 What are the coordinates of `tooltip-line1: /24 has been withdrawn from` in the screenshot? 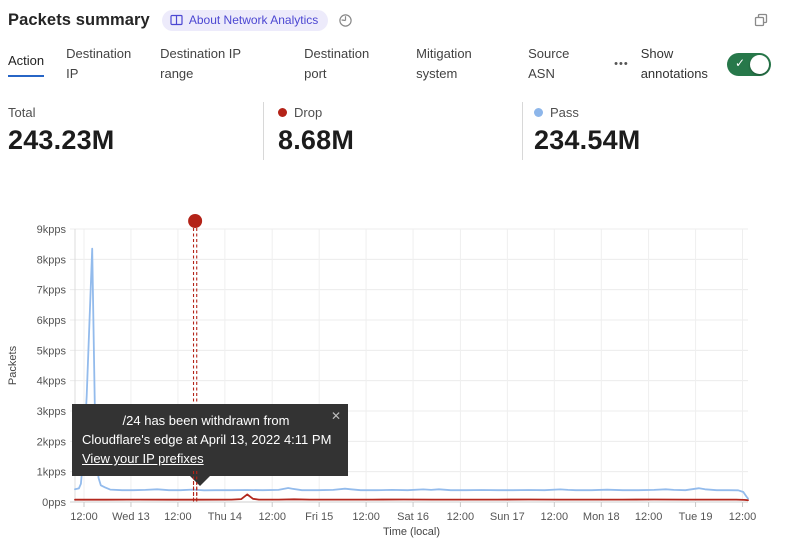 It's located at (206, 420).